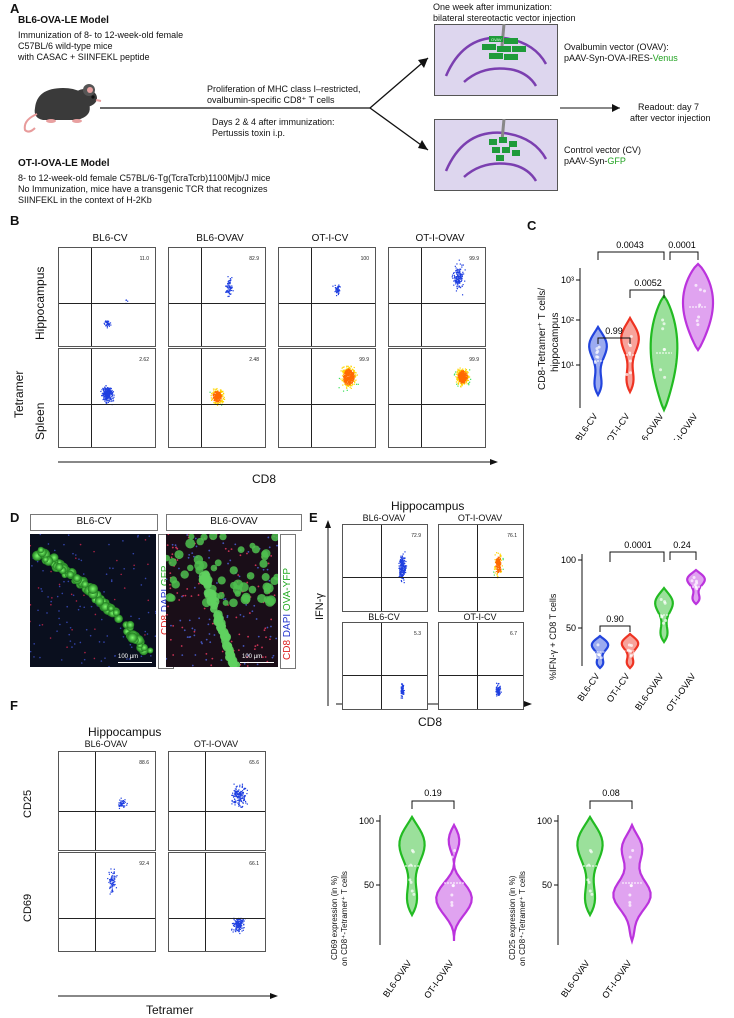 This screenshot has width=734, height=1018. I want to click on flow-plot: 2.62, so click(107, 398).